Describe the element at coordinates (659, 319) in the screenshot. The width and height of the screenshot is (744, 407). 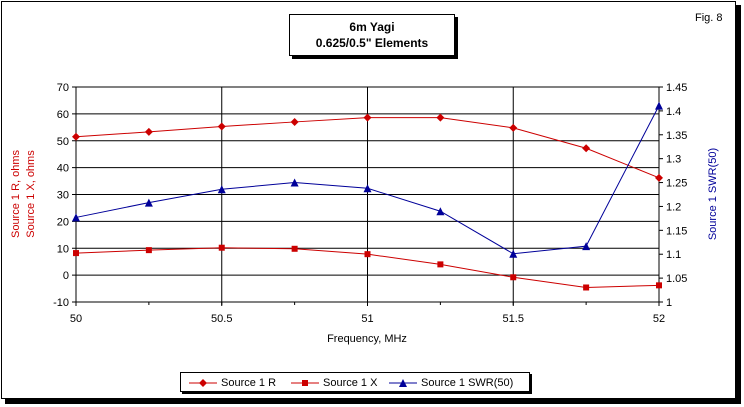
I see `x-tick-label: 52` at that location.